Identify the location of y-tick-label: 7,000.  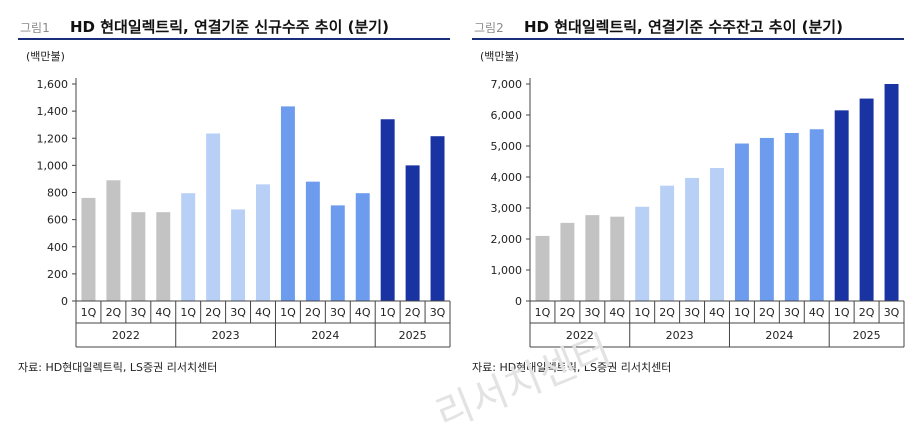
(507, 84).